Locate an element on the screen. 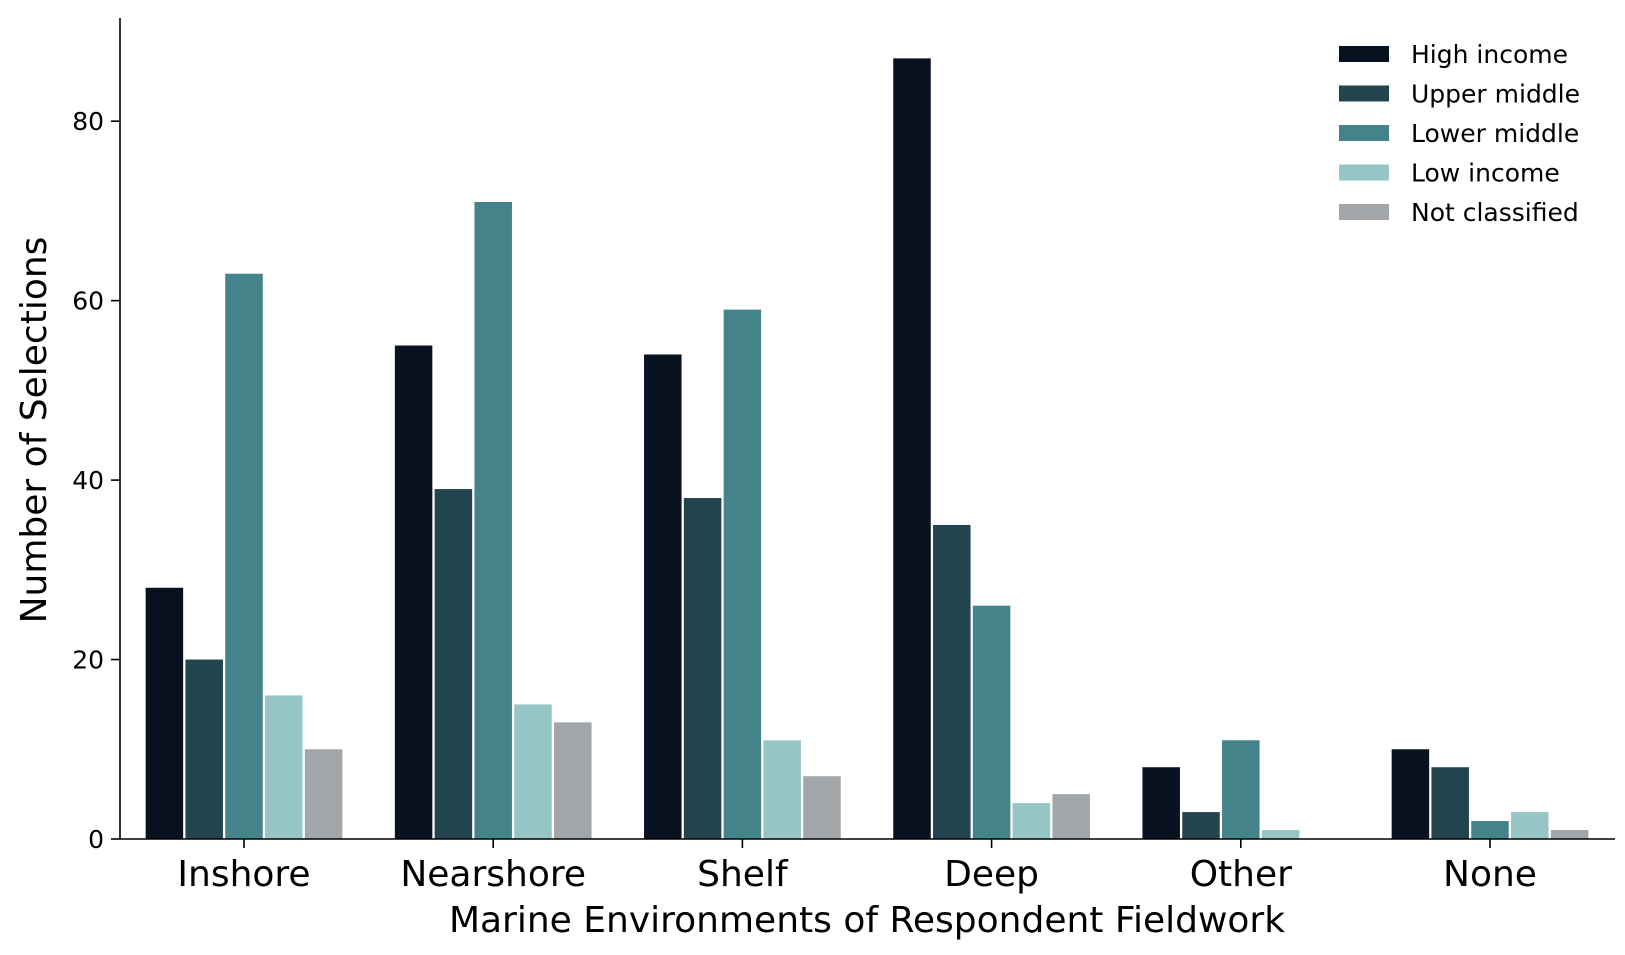  bar-inshore-lower-middle is located at coordinates (244, 556).